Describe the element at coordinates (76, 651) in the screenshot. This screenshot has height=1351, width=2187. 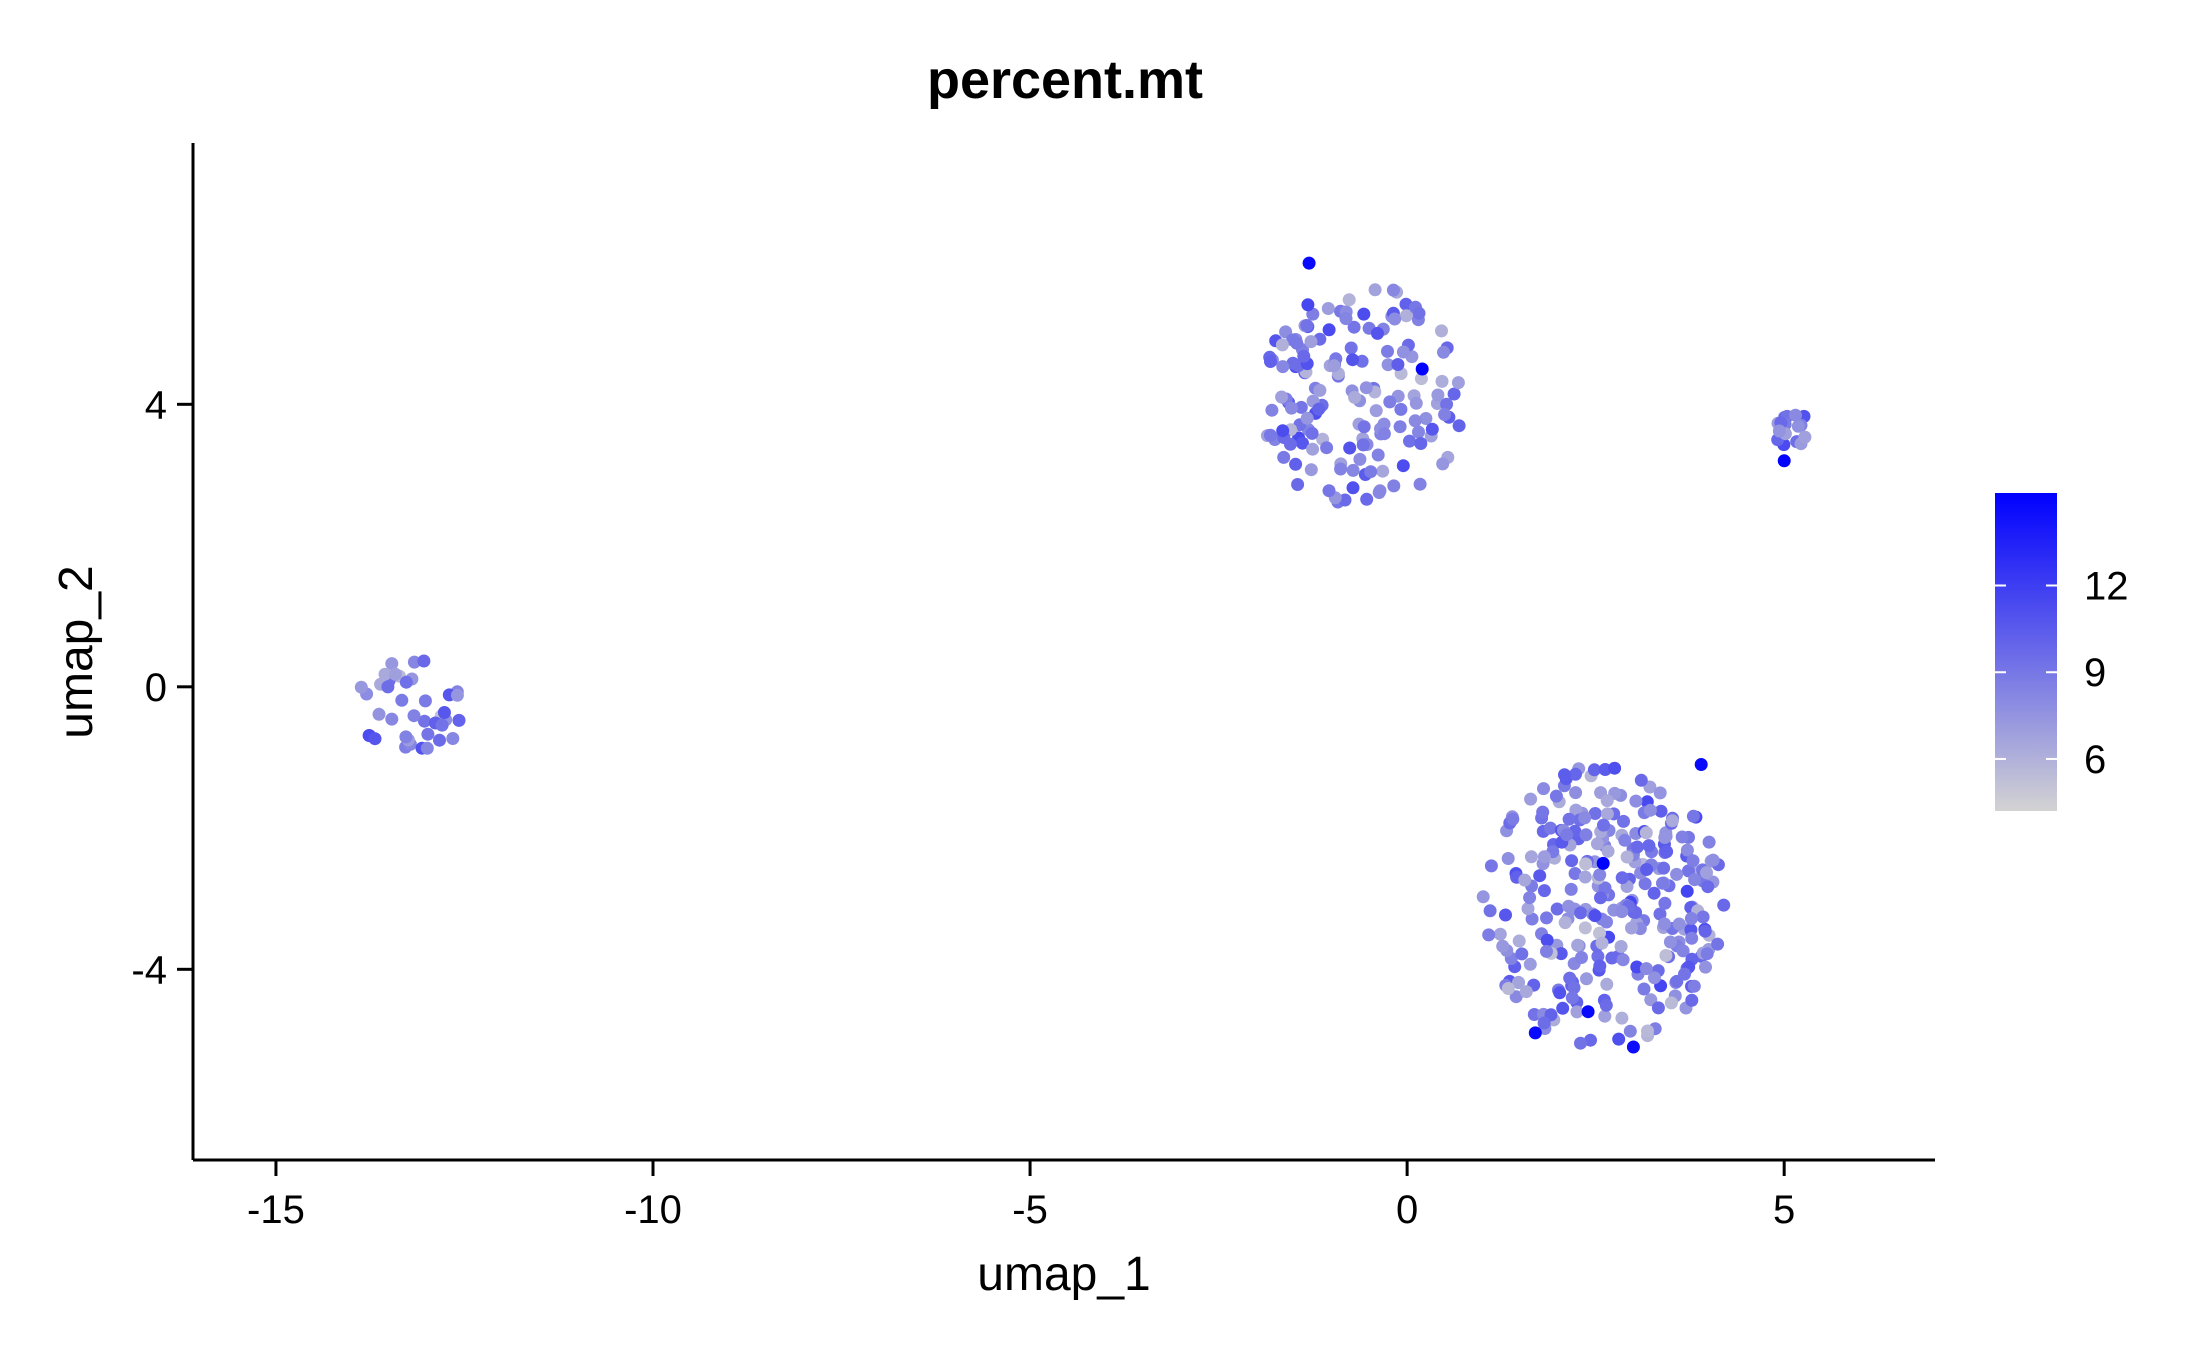
I see `y-axis-label: umap_2` at that location.